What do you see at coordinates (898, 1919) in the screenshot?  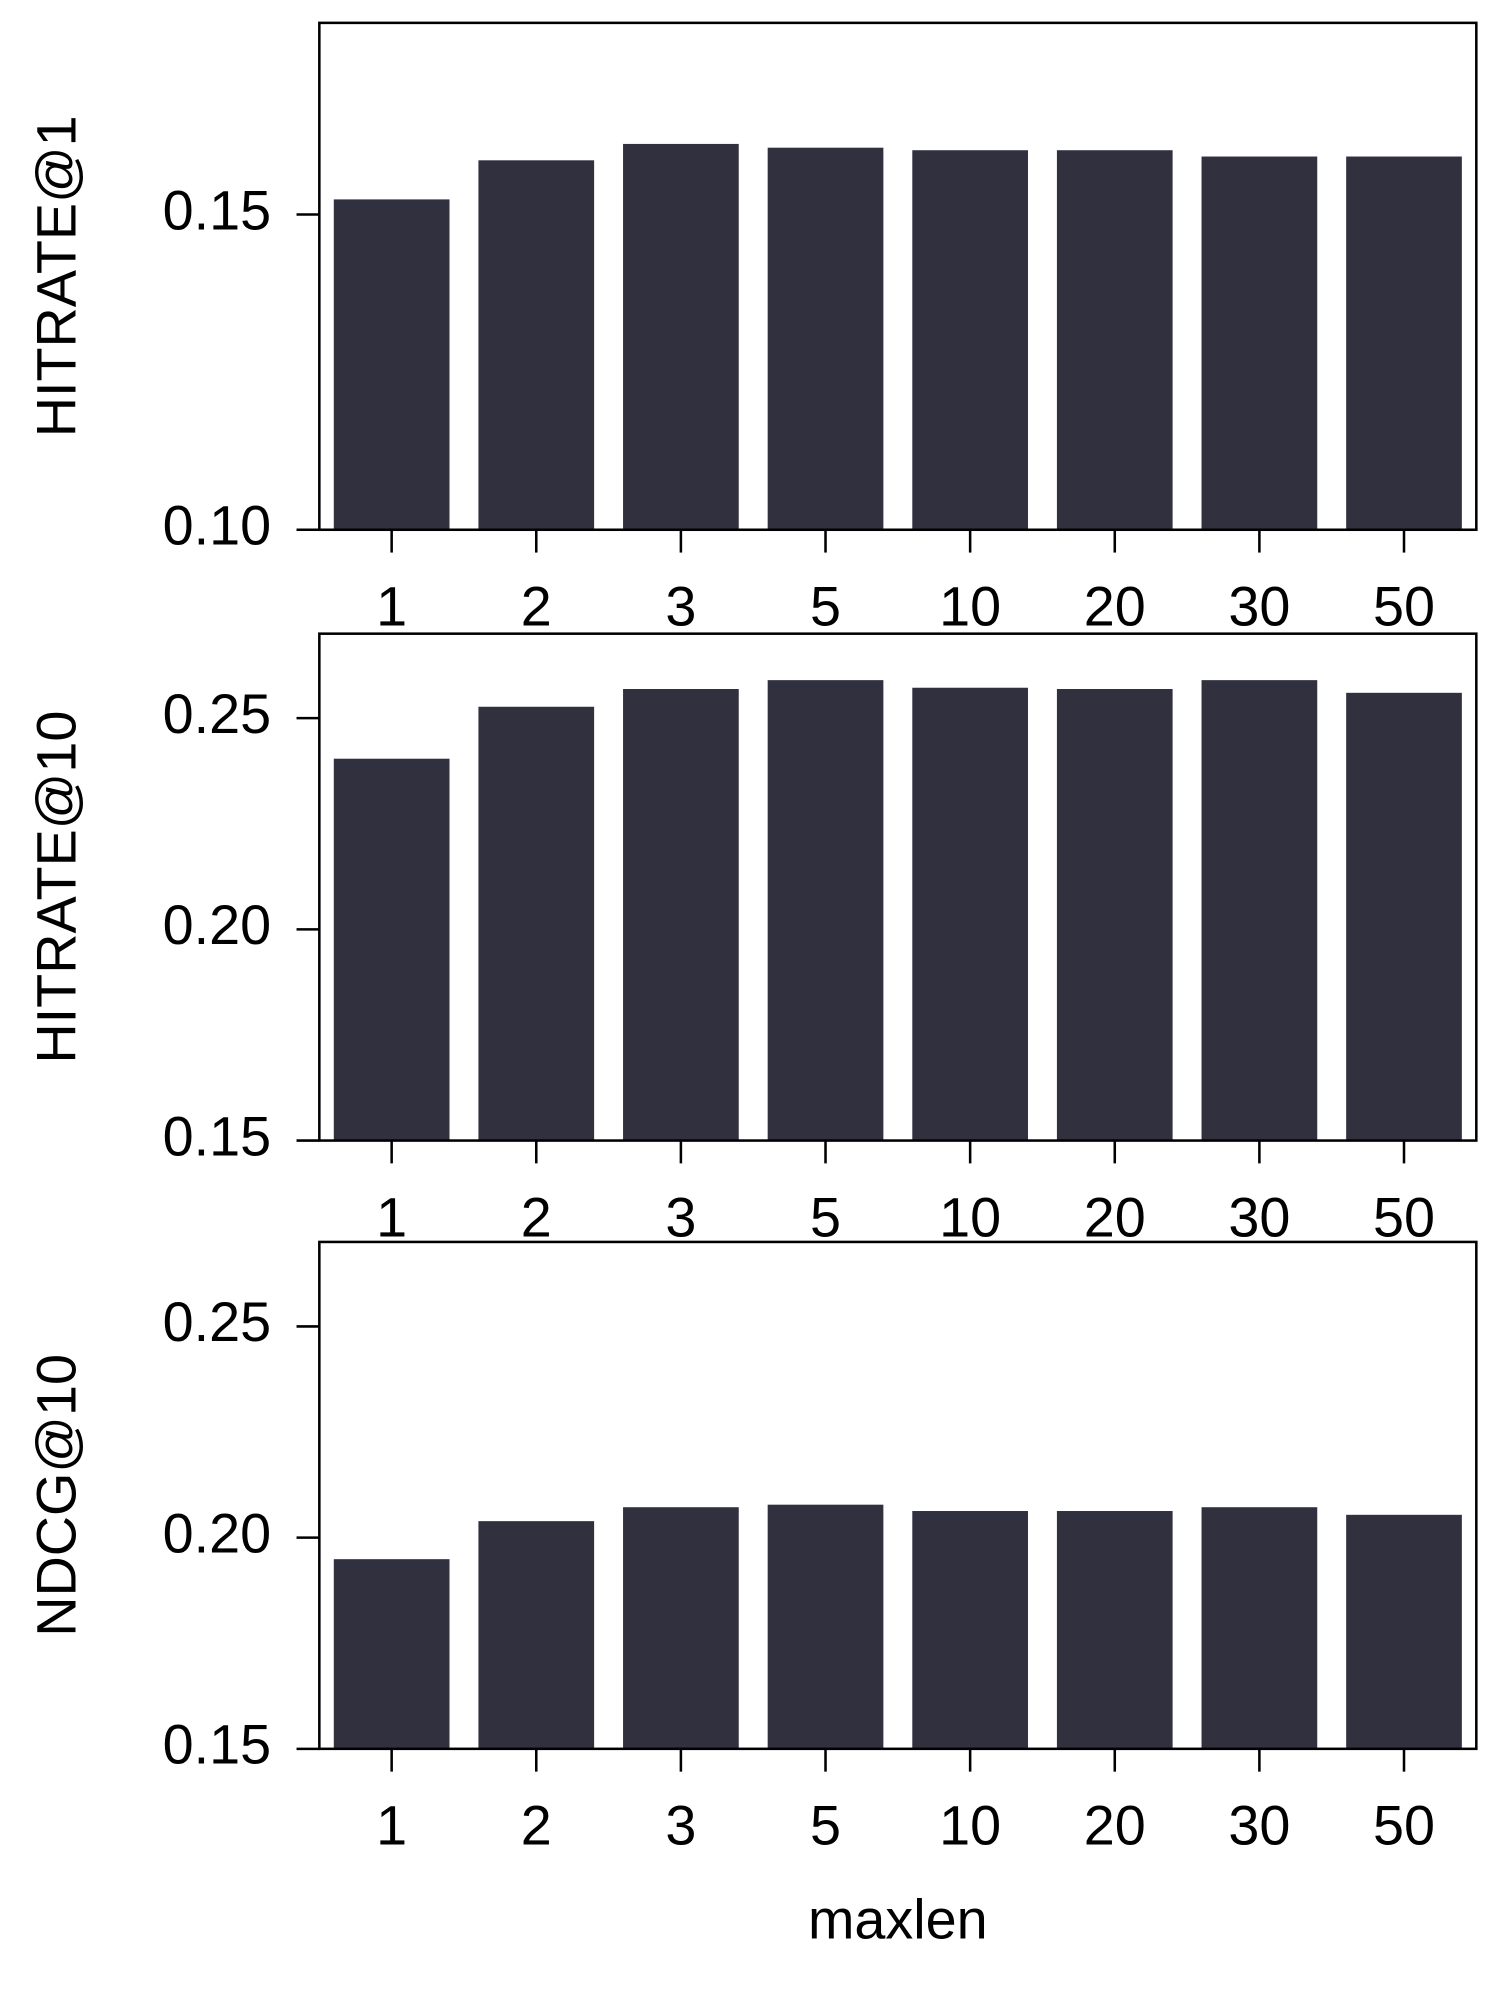 I see `x-axis-label: maxlen` at bounding box center [898, 1919].